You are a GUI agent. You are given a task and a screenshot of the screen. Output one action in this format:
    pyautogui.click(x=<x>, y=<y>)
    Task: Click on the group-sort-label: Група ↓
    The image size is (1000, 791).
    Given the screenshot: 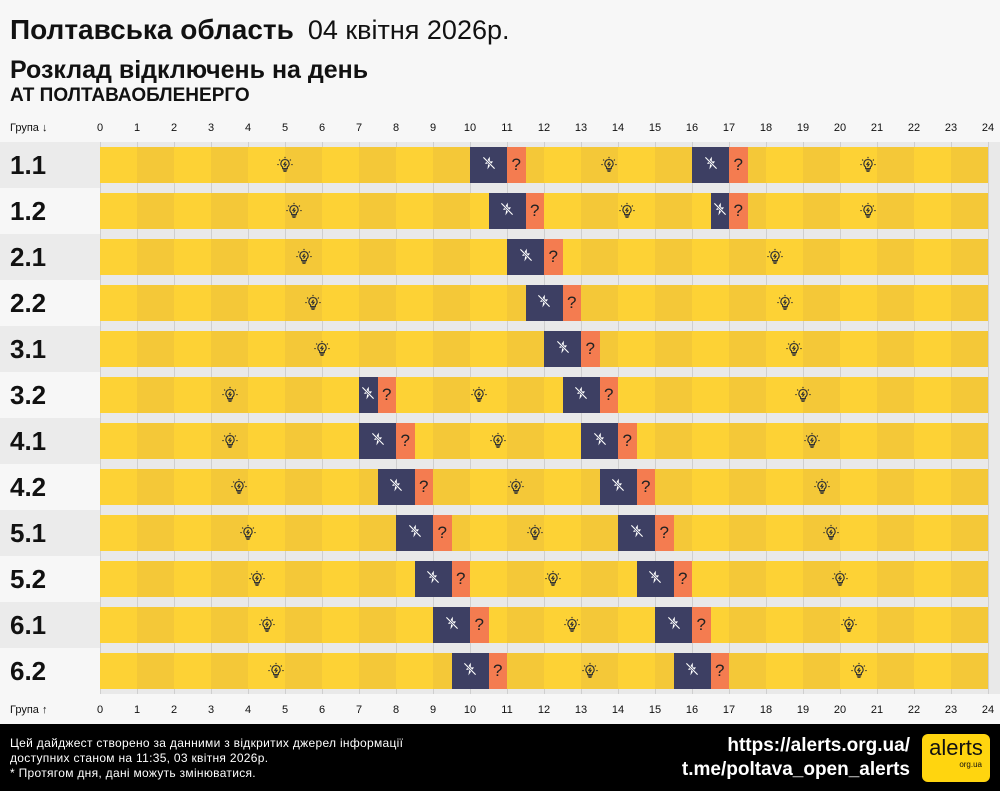 What is the action you would take?
    pyautogui.click(x=29, y=128)
    